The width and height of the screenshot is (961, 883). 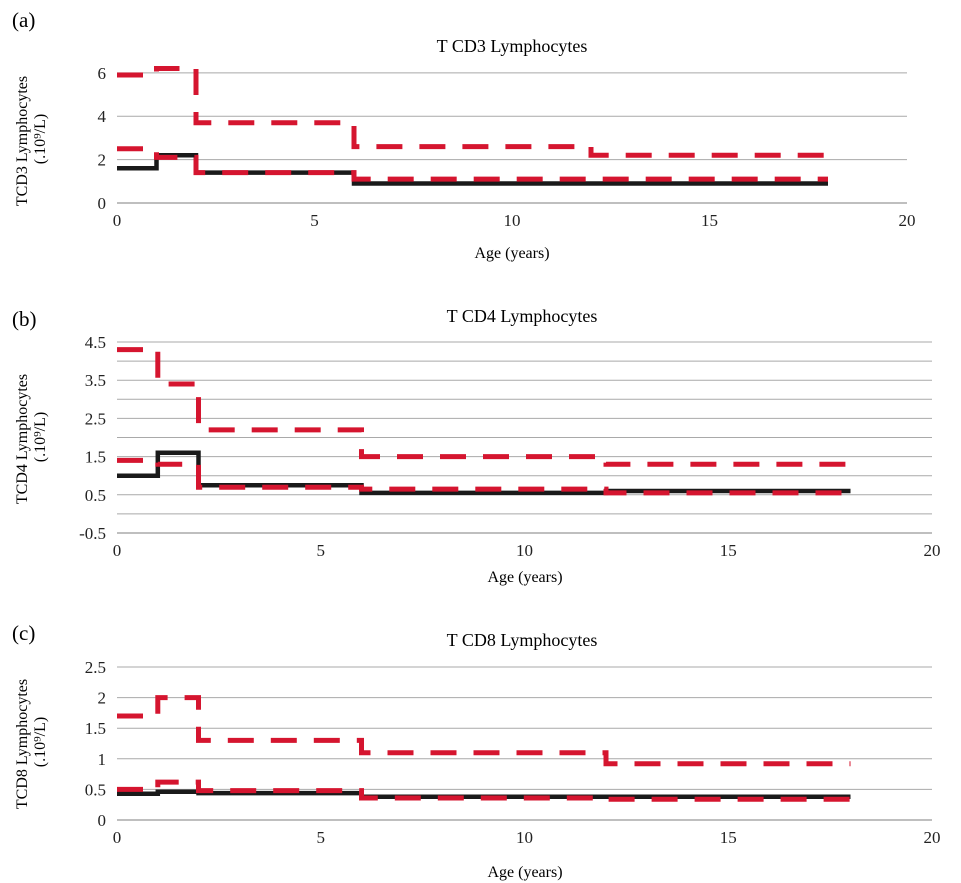 I want to click on y-tick-label-c-2: 1, so click(x=102, y=759).